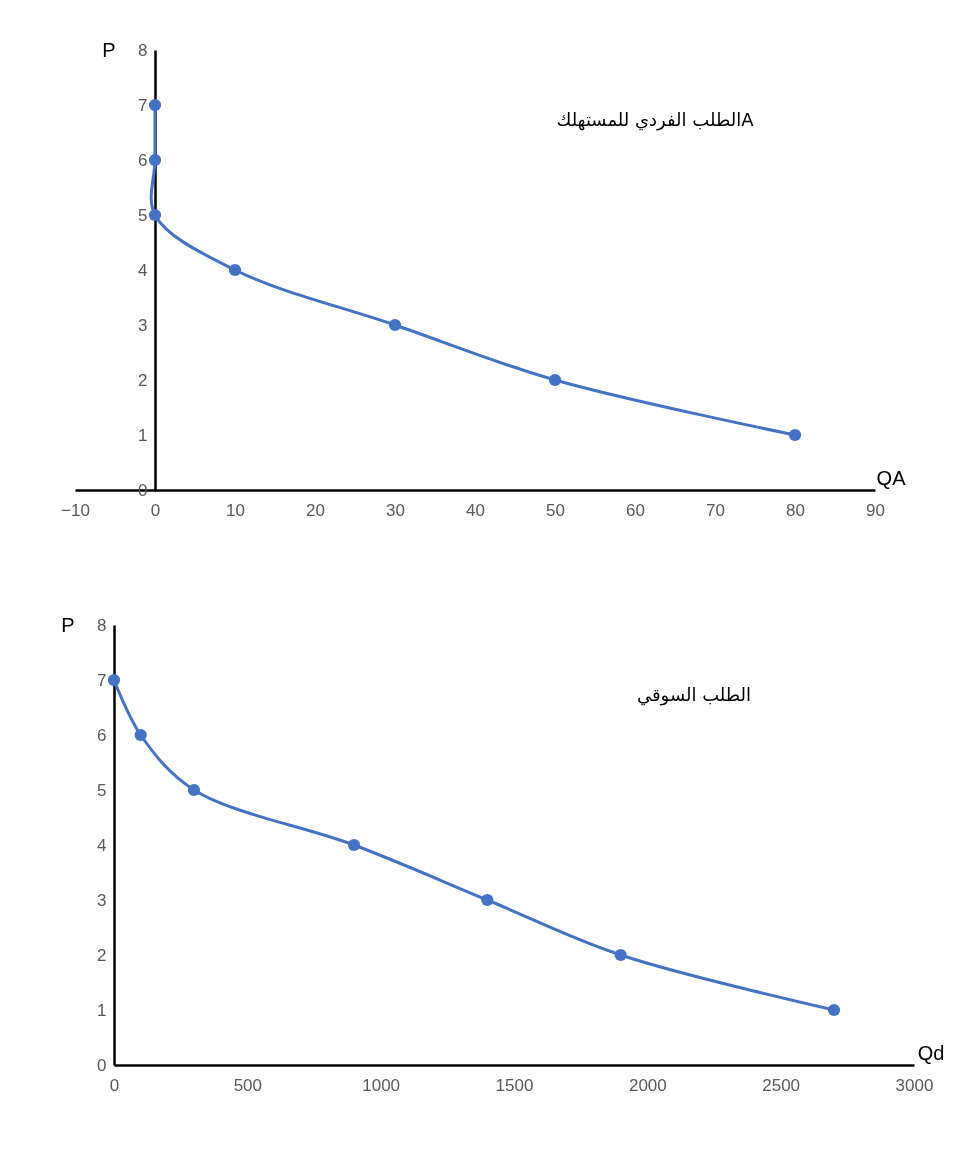  Describe the element at coordinates (655, 120) in the screenshot. I see `text: الطلب الفردي للمستهلكA` at that location.